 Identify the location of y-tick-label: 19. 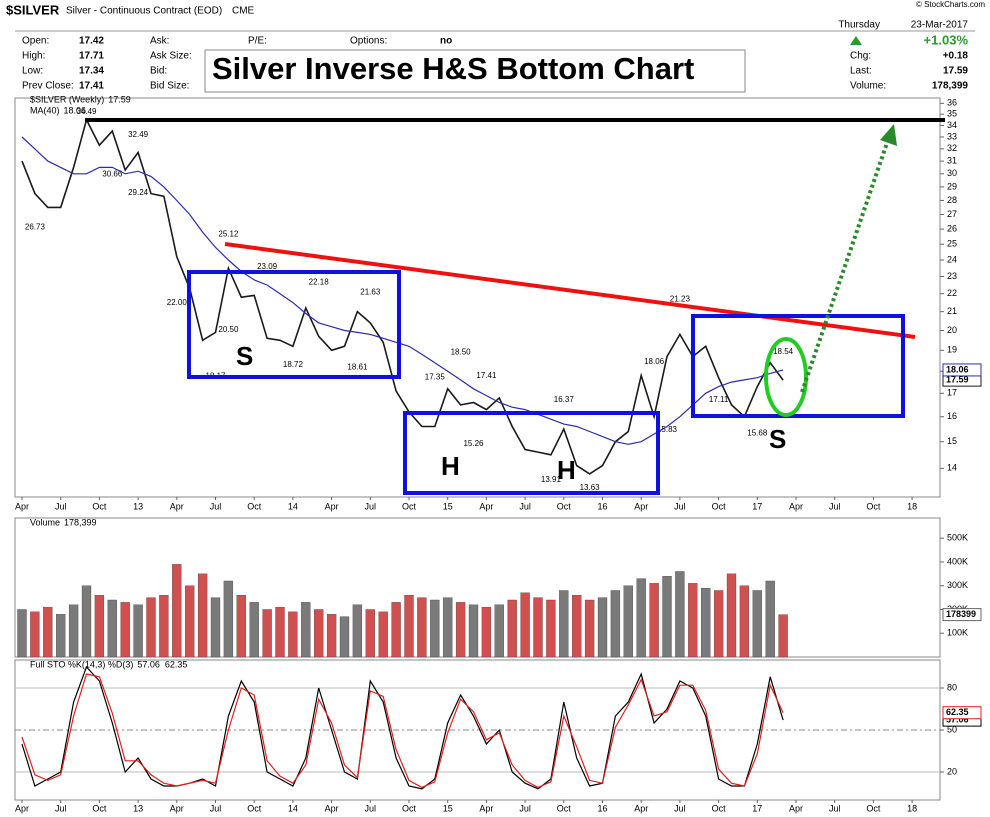
(952, 350).